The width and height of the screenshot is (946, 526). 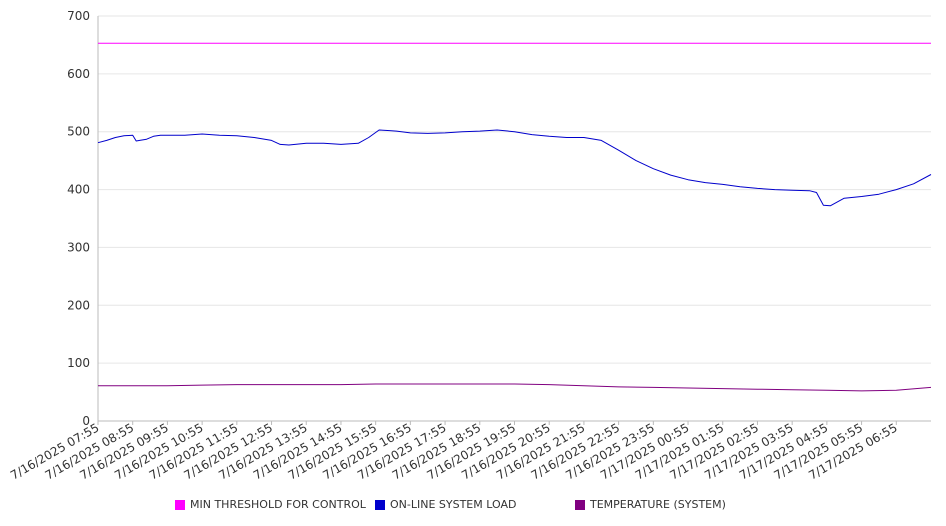 What do you see at coordinates (78, 363) in the screenshot?
I see `y-tick-label: 100` at bounding box center [78, 363].